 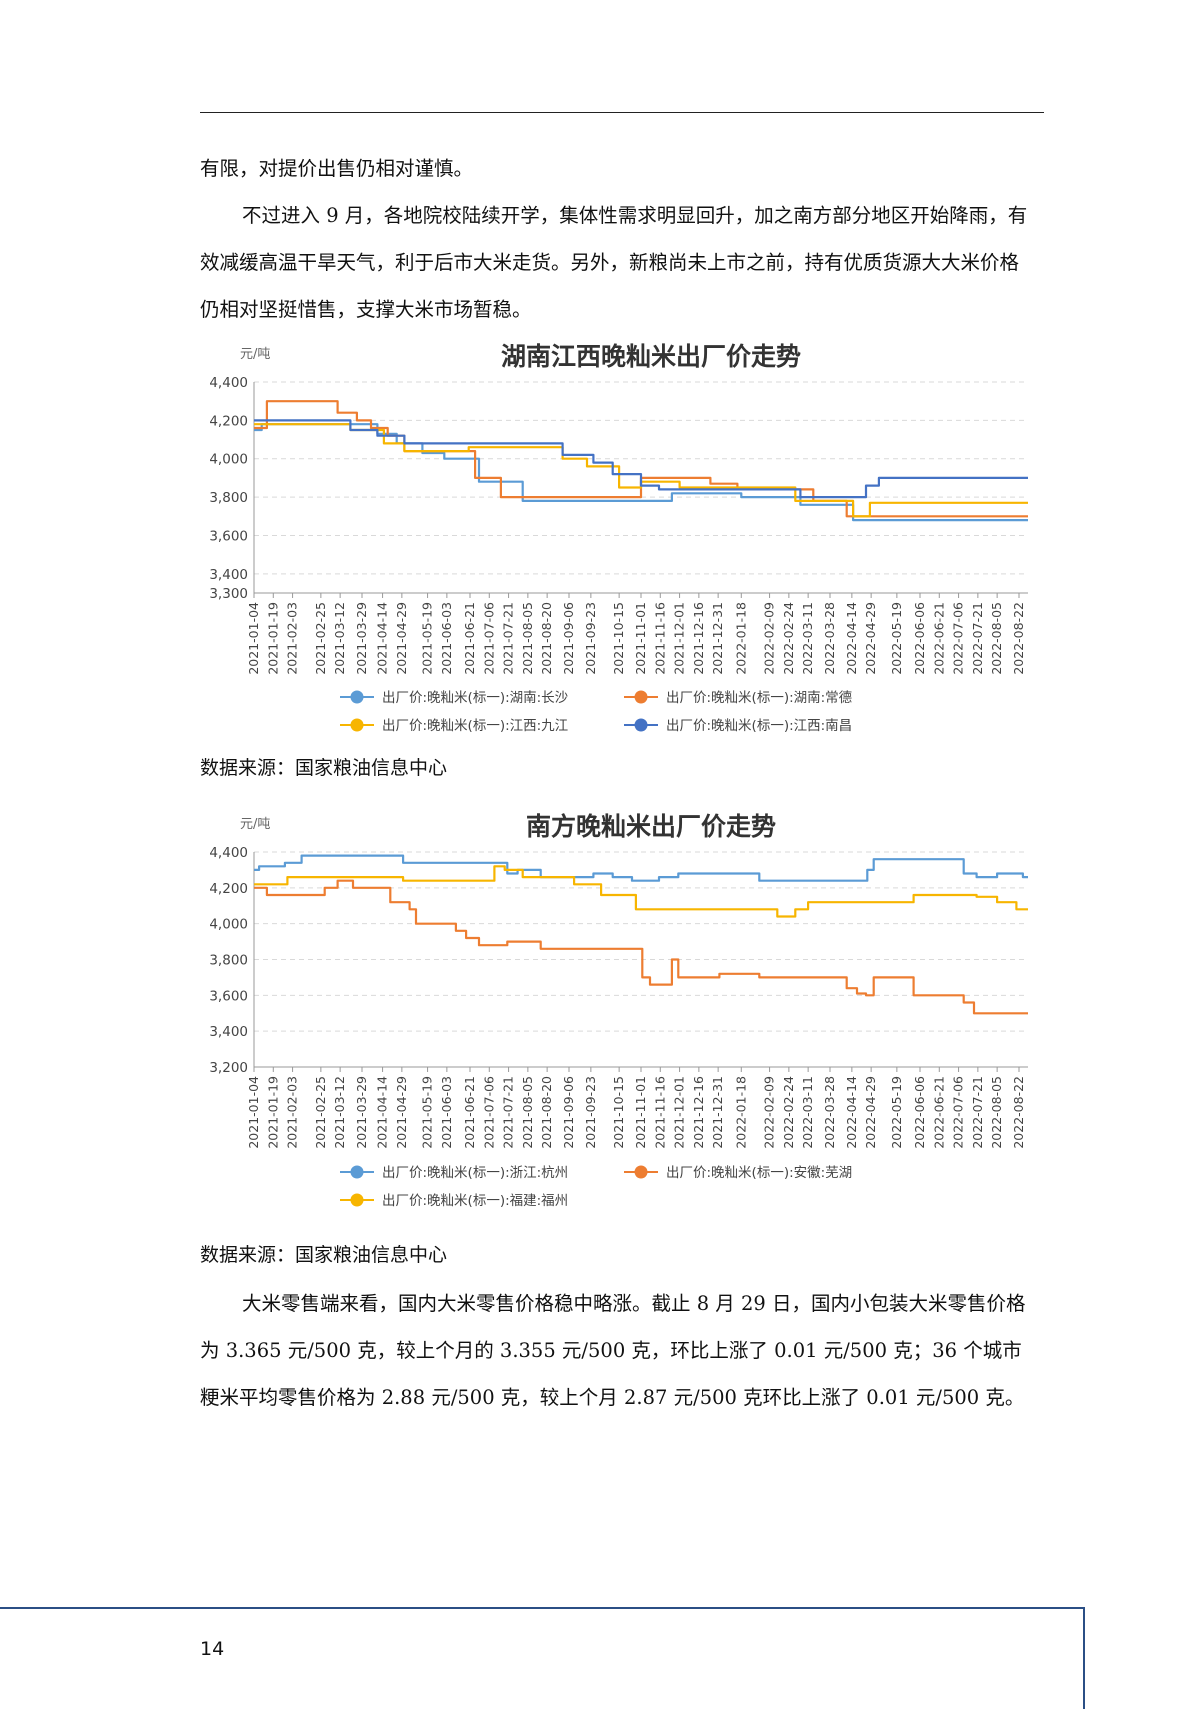 I want to click on legend-label: 出厂价:晚籼米(标一):湖南:常德, so click(x=759, y=698).